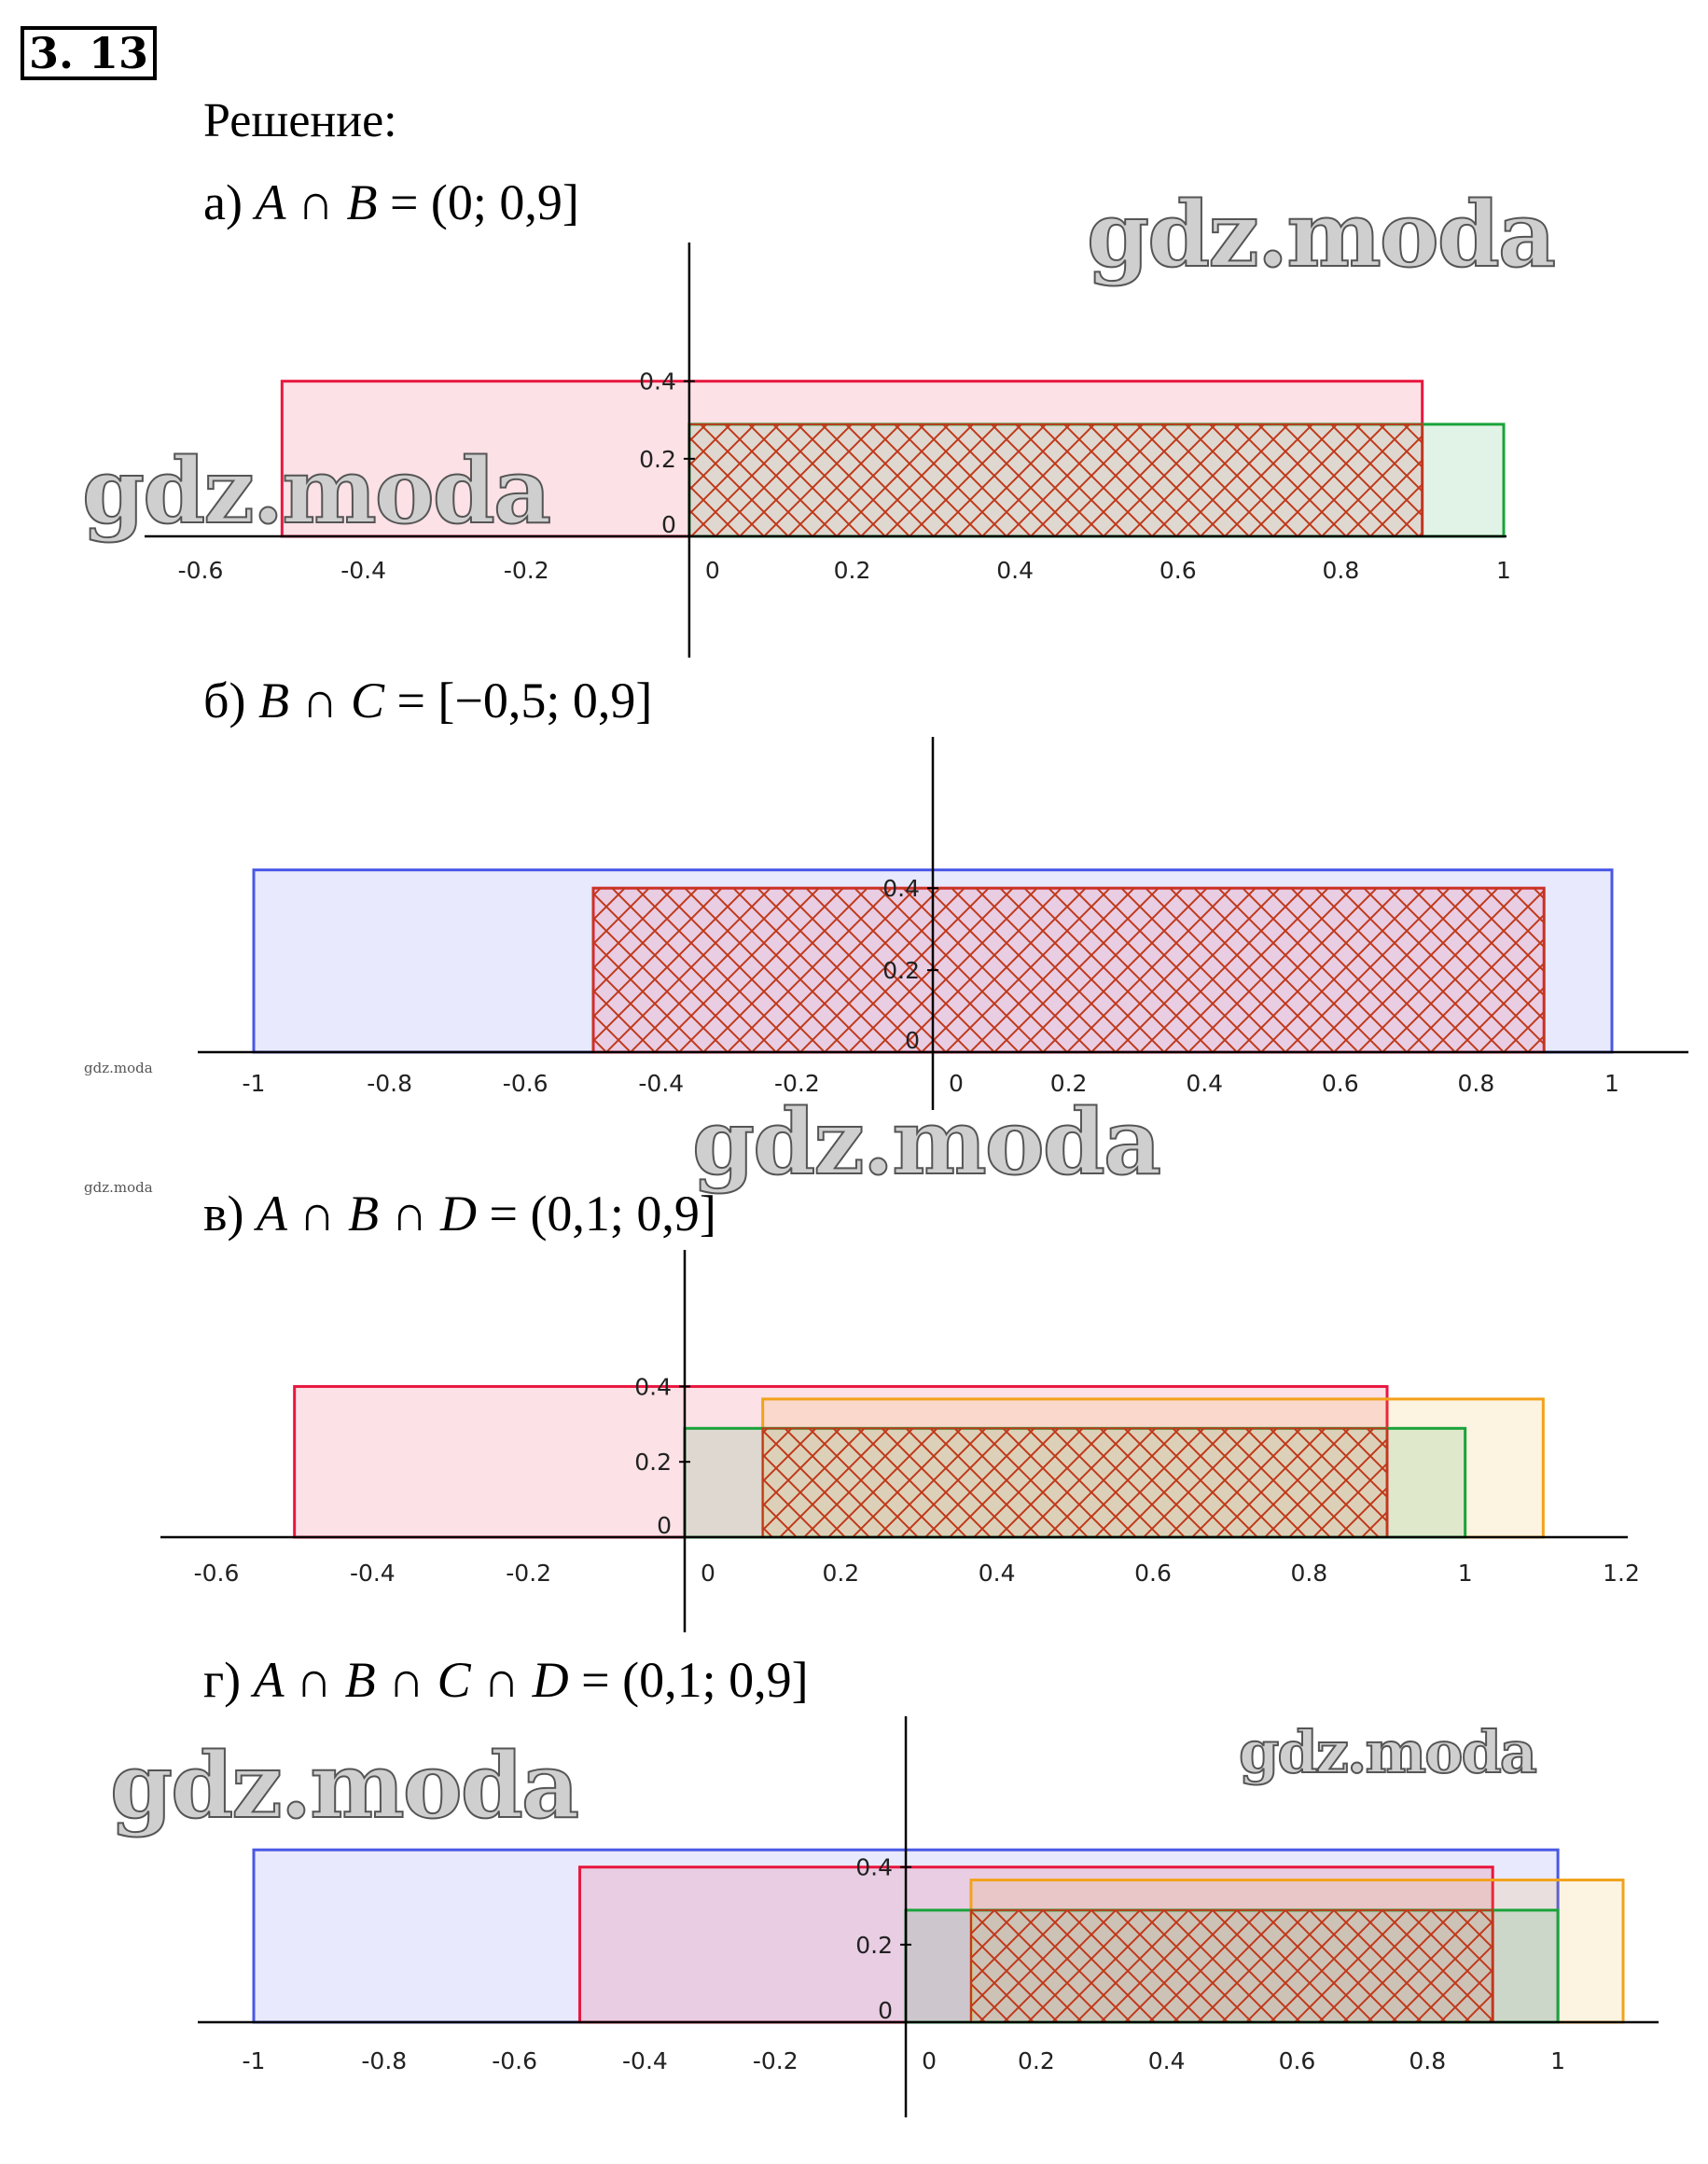  I want to click on part-b-caption: б) B ∩ C = [−0,5; 0,9], so click(428, 700).